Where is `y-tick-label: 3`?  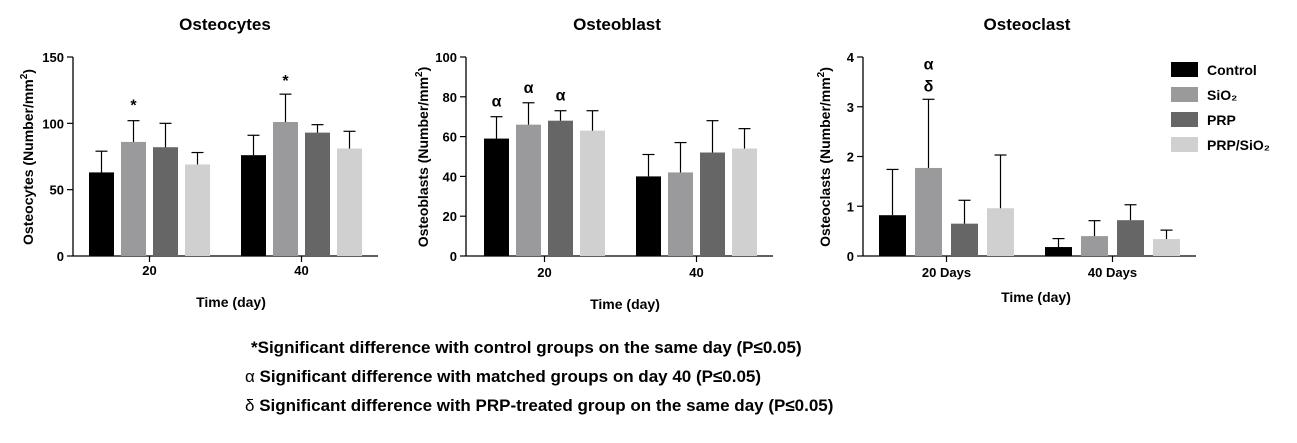 y-tick-label: 3 is located at coordinates (850, 107).